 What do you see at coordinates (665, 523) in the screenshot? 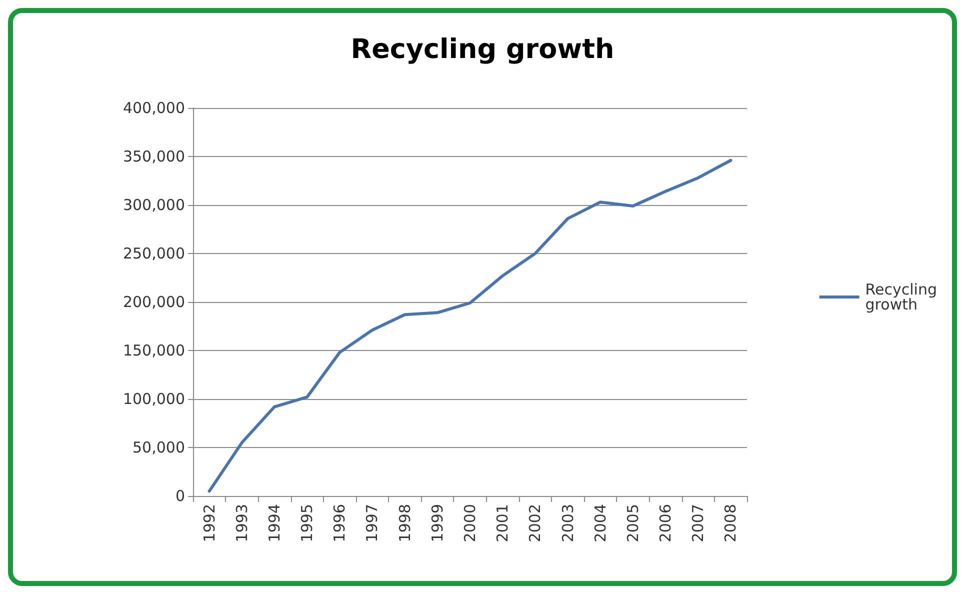
I see `x-tick-label: 2006` at bounding box center [665, 523].